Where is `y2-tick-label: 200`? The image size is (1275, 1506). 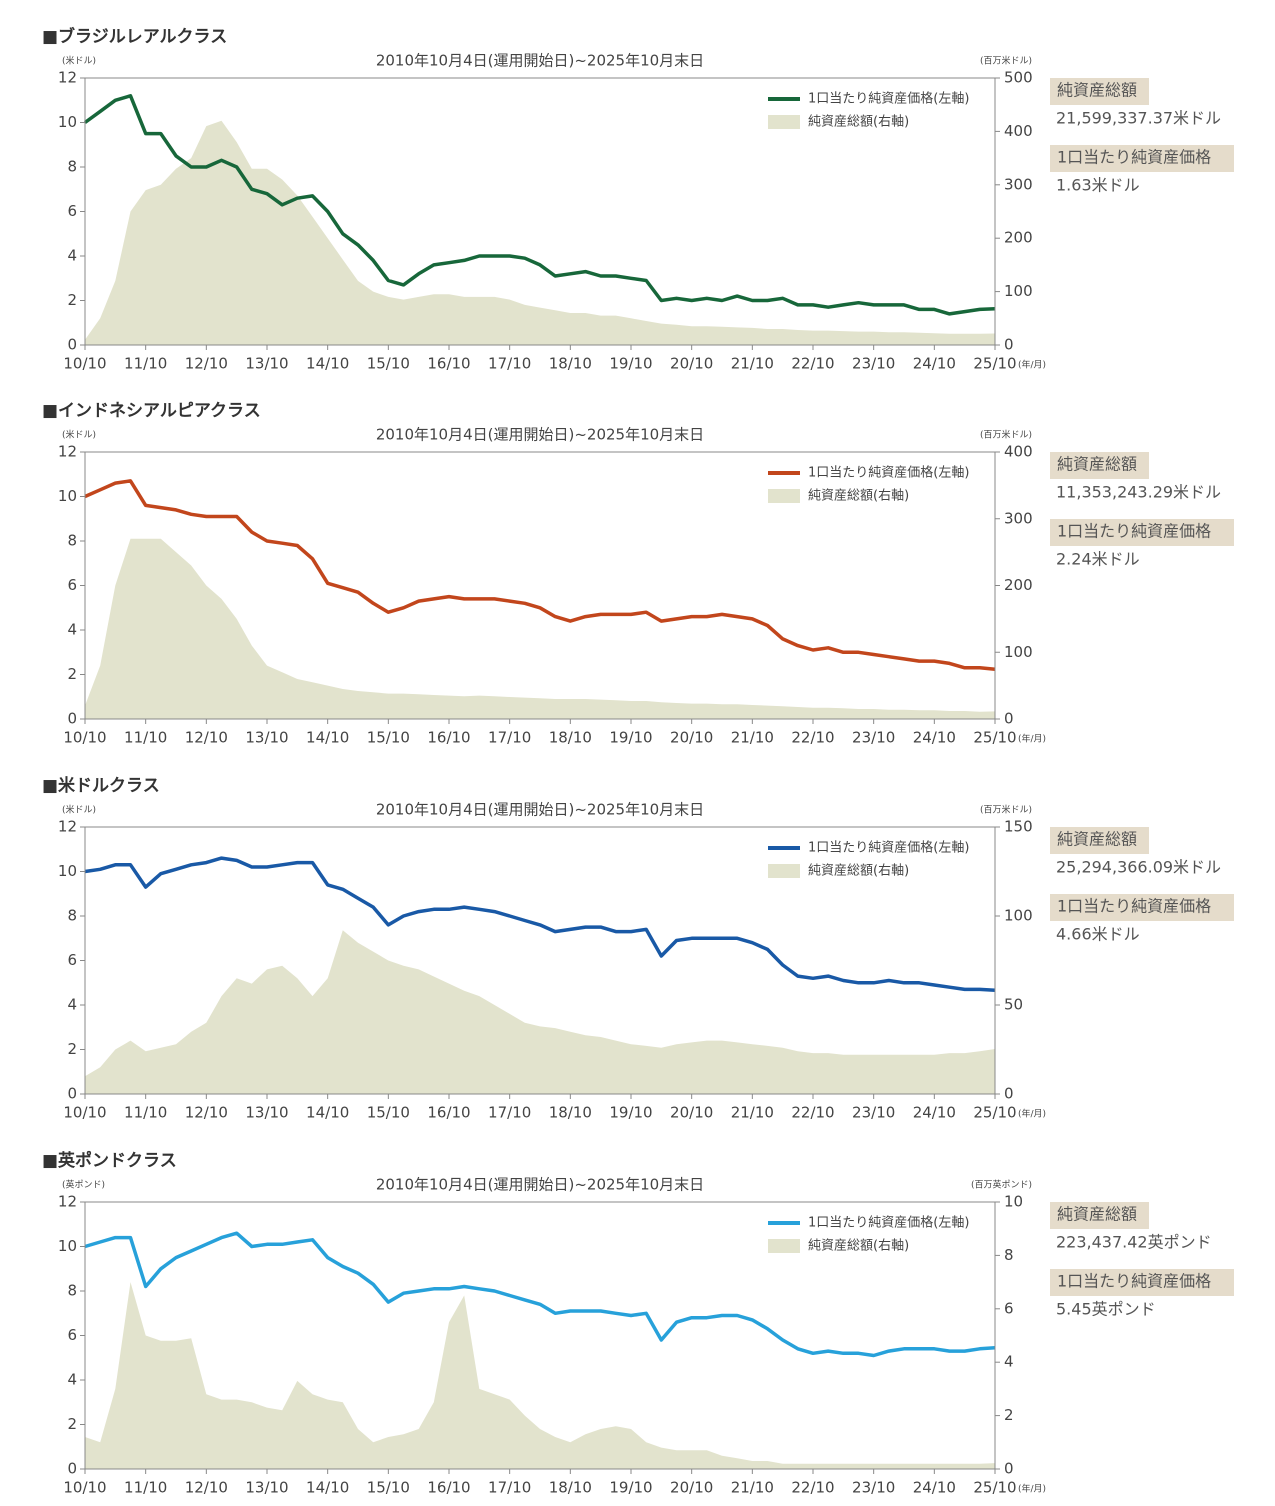 y2-tick-label: 200 is located at coordinates (1018, 238).